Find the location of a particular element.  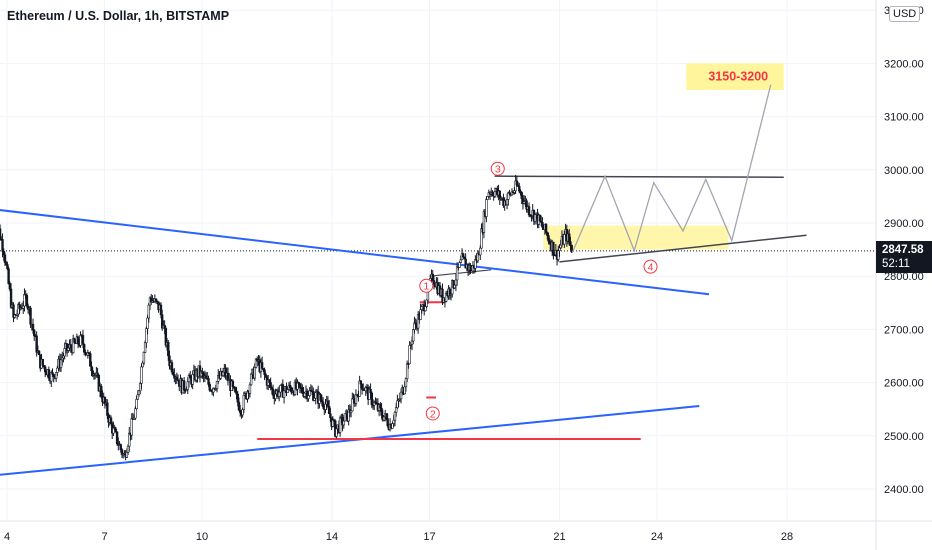

currency-button: USD is located at coordinates (905, 14).